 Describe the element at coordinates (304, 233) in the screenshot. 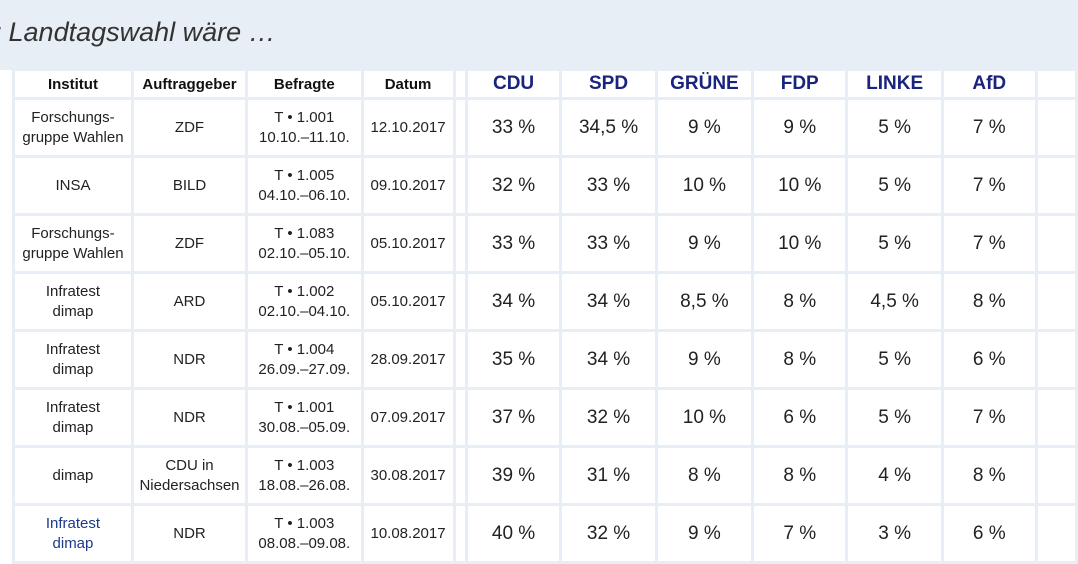

I see `befragte-count: T • 1.083` at that location.